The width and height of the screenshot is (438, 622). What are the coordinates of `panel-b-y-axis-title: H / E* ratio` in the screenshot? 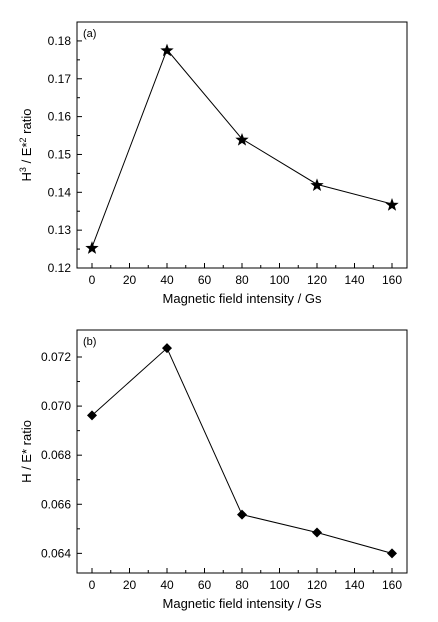 It's located at (26, 451).